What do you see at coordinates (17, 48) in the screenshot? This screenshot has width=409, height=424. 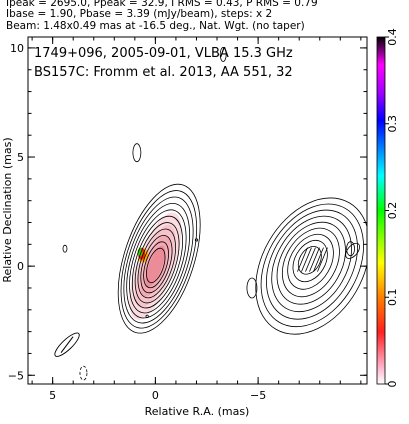 I see `y-tick-label: 10` at bounding box center [17, 48].